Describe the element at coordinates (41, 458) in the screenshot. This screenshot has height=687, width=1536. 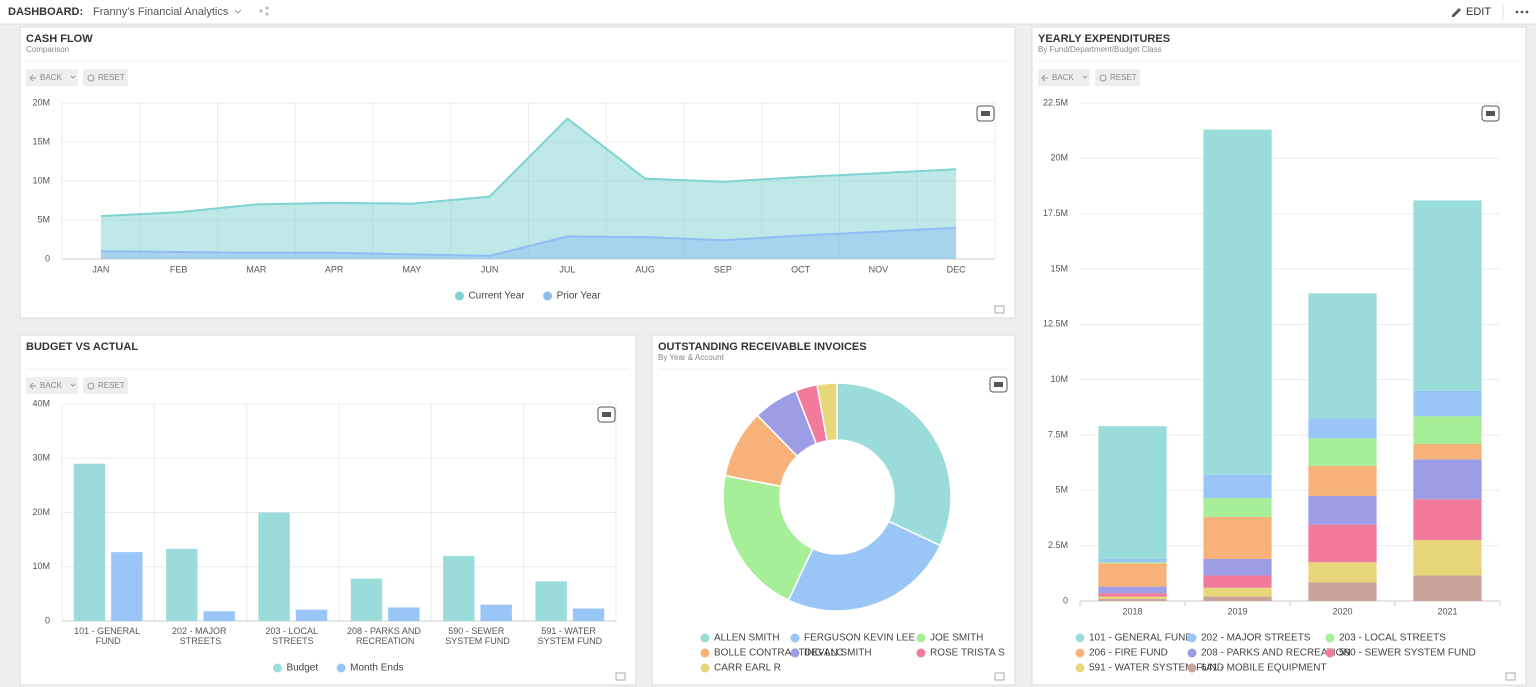
I see `y-tick-label: 30M` at that location.